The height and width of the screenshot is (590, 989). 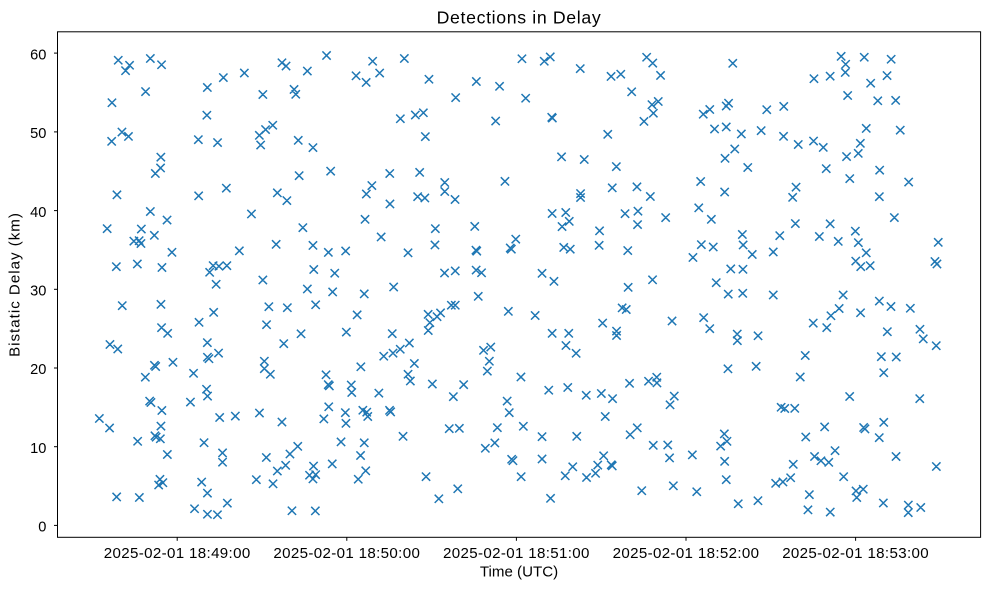 I want to click on svg-text: 60, so click(x=38, y=55).